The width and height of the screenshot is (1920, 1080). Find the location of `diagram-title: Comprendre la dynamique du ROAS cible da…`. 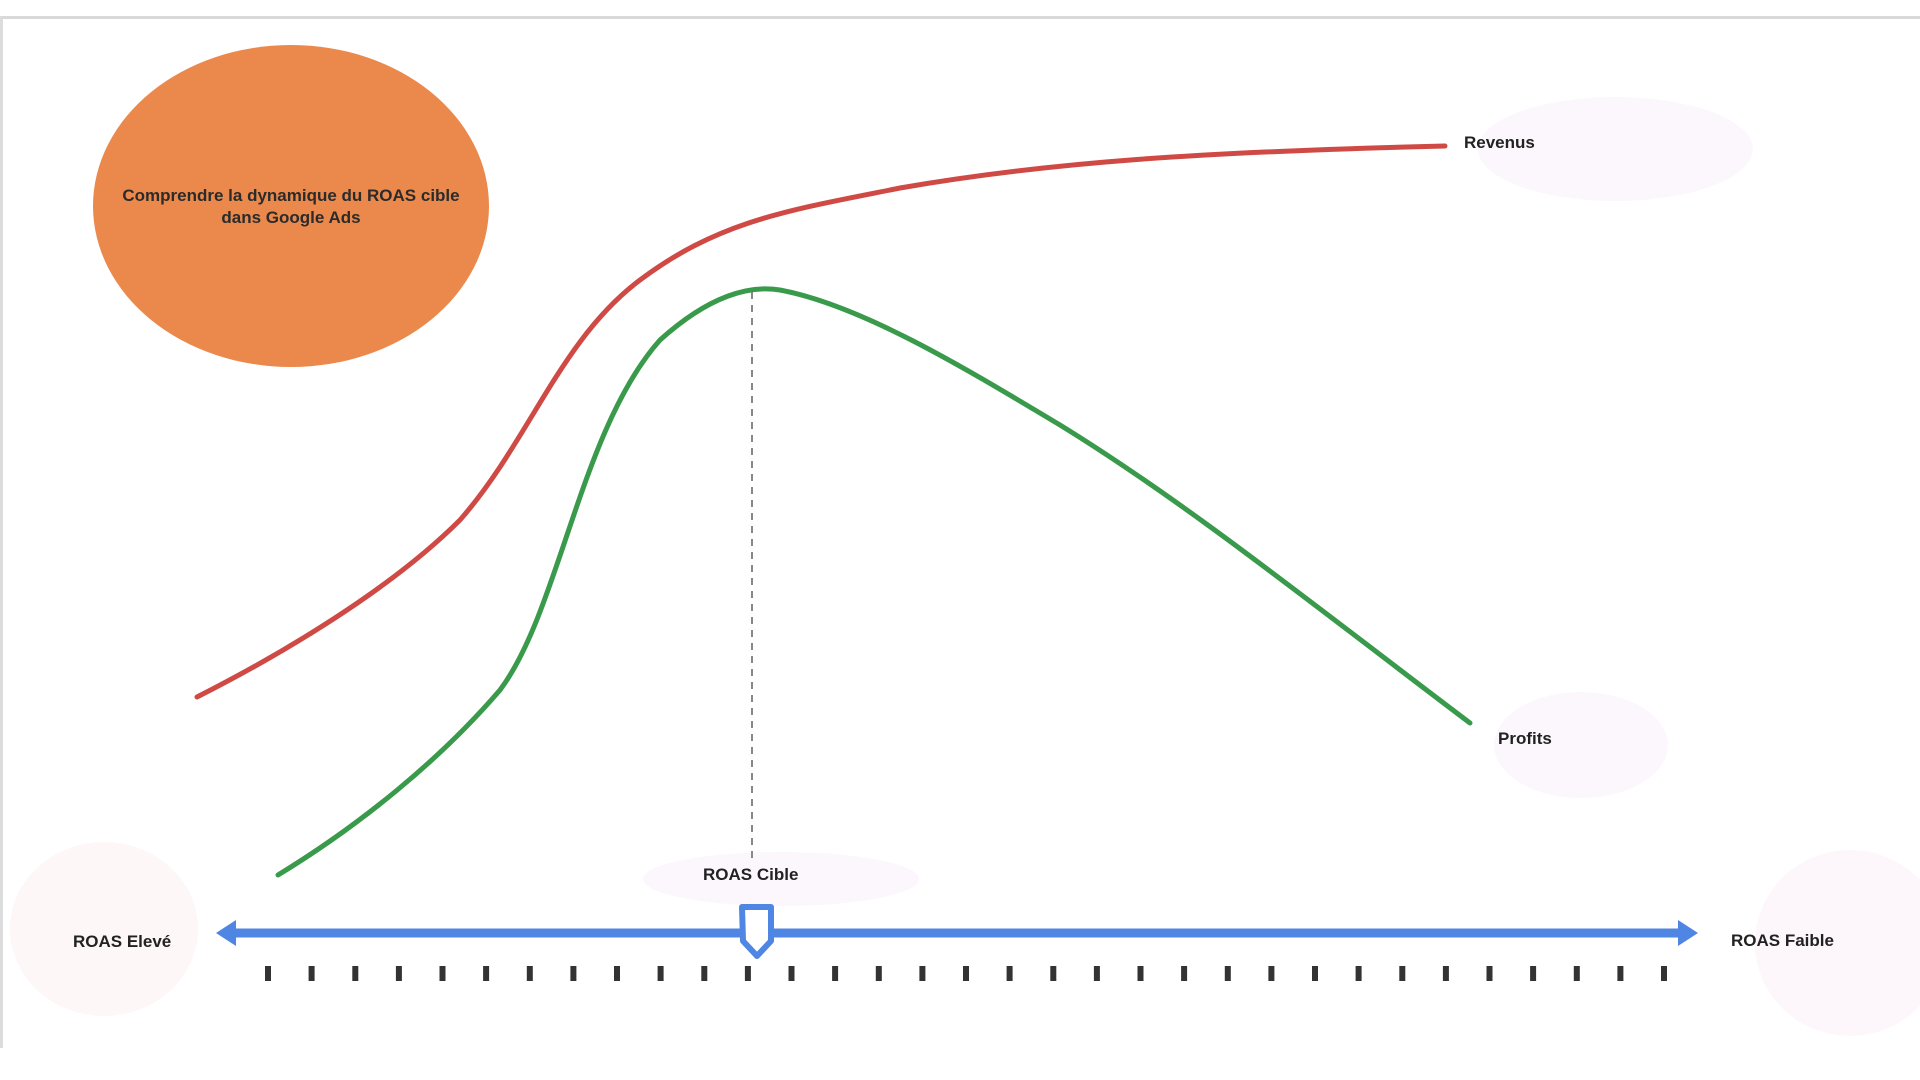

diagram-title: Comprendre la dynamique du ROAS cible da… is located at coordinates (291, 206).